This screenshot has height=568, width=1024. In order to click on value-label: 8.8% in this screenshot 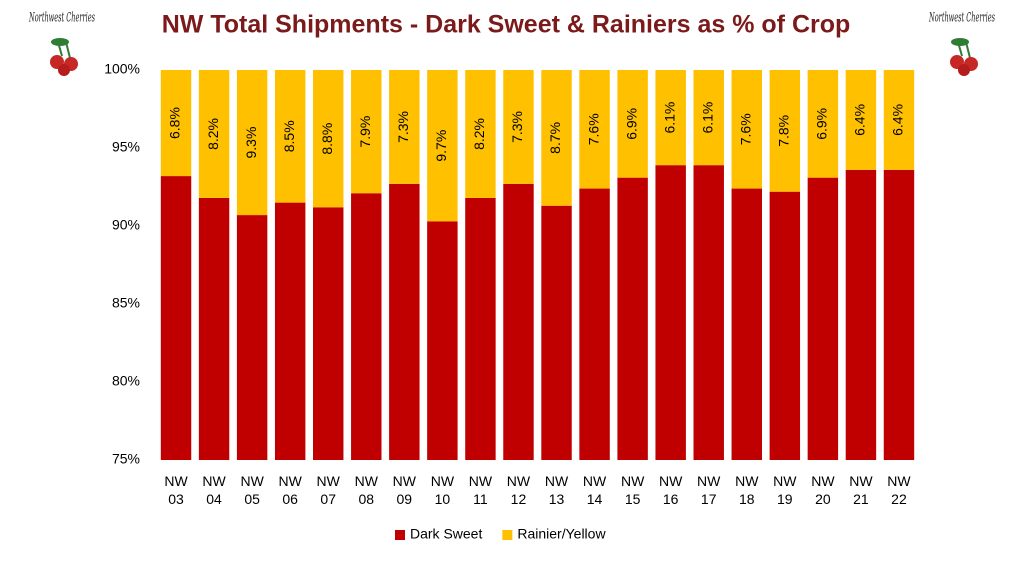, I will do `click(327, 139)`.